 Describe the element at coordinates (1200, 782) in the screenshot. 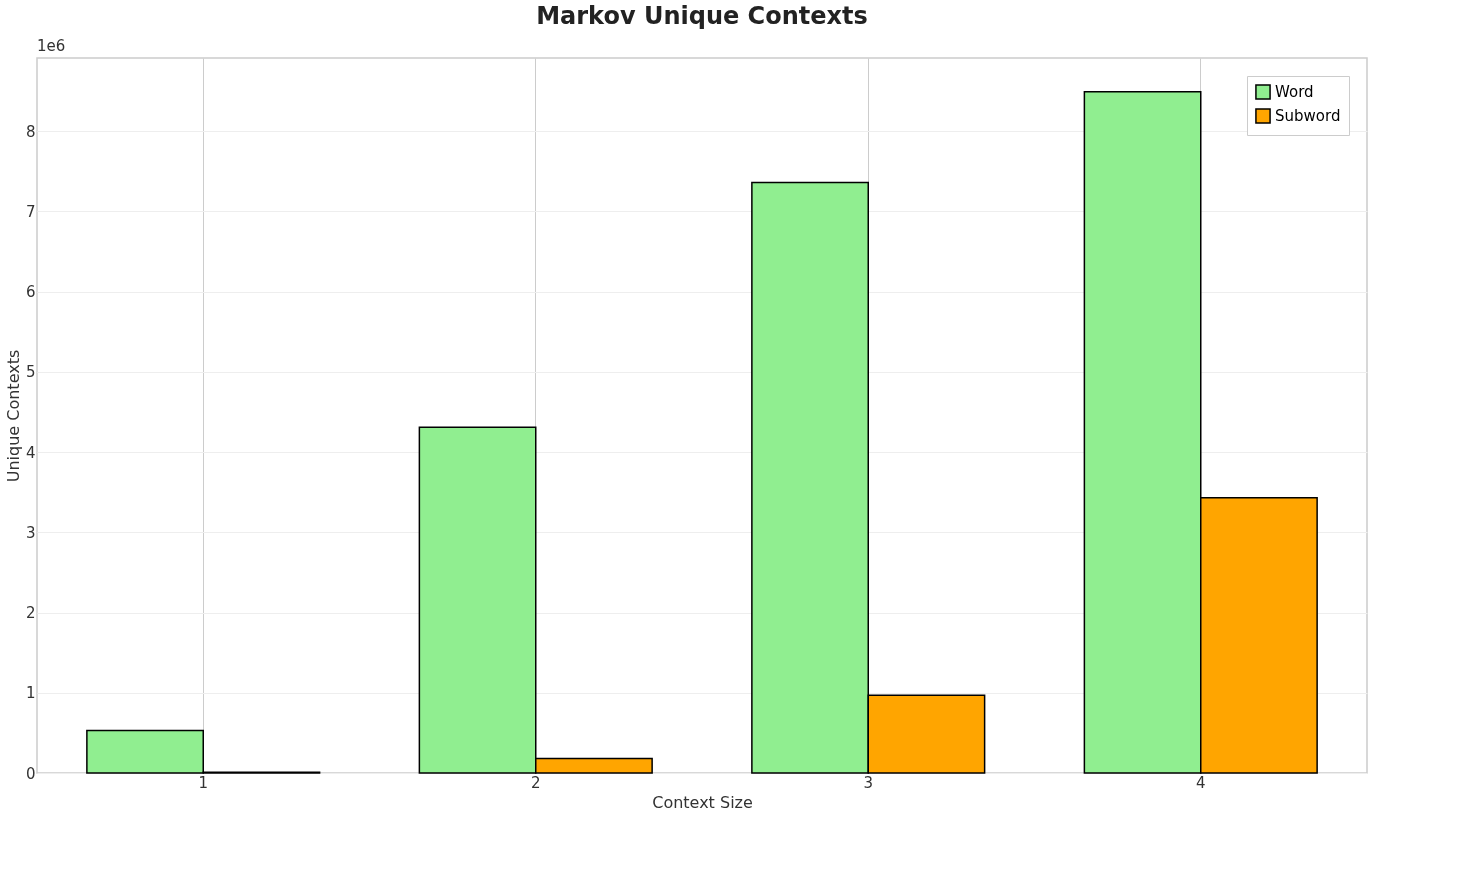

I see `x-tick-label: 4` at that location.